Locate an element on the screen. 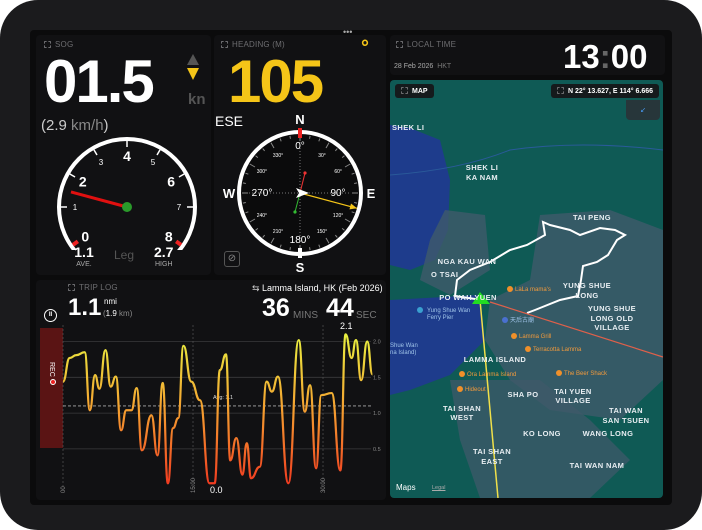 This screenshot has height=530, width=702. cardinal-n: N is located at coordinates (299, 121).